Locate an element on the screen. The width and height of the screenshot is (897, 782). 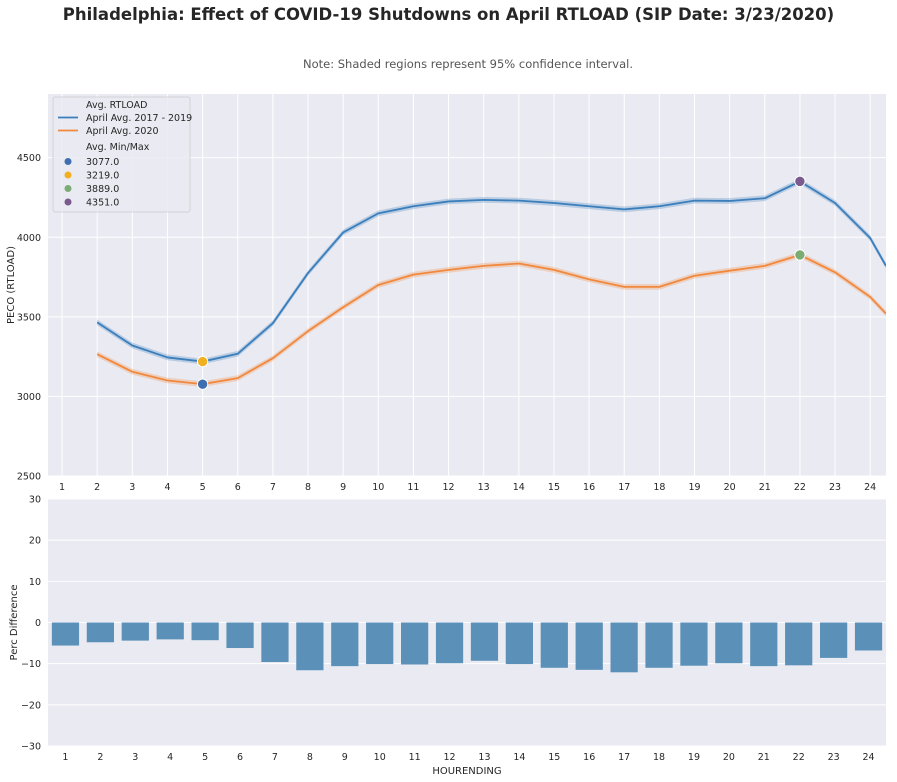
top-y-tick-label: 3500 is located at coordinates (29, 317).